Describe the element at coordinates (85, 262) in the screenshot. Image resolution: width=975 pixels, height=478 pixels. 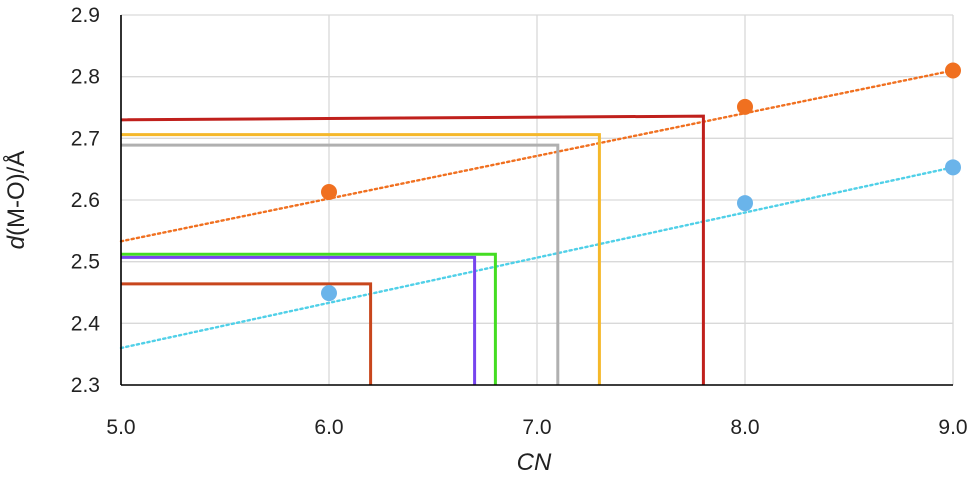
I see `y-tick-label-2: 2.5` at that location.